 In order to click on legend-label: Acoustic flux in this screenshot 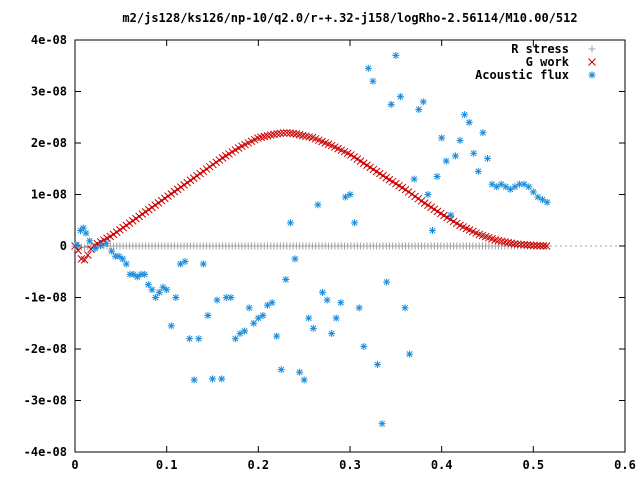, I will do `click(522, 75)`.